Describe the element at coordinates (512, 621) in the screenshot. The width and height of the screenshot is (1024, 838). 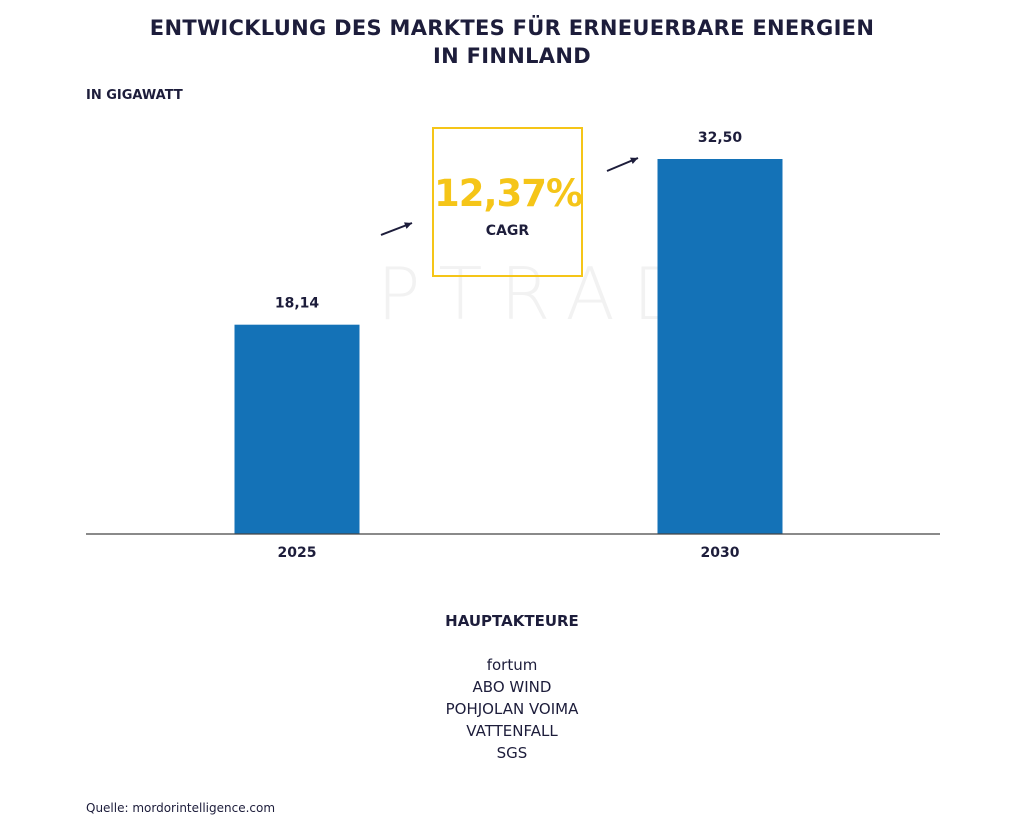
I see `key-players-heading: HAUPTAKTEURE` at that location.